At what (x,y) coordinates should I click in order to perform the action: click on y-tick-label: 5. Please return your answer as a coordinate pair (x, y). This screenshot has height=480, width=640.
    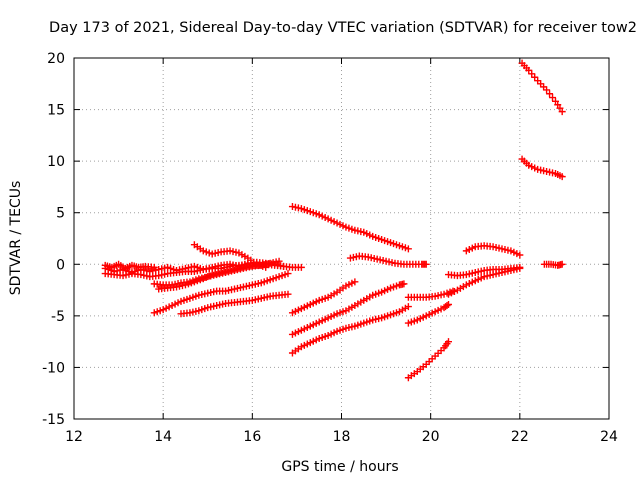
    Looking at the image, I should click on (60, 214).